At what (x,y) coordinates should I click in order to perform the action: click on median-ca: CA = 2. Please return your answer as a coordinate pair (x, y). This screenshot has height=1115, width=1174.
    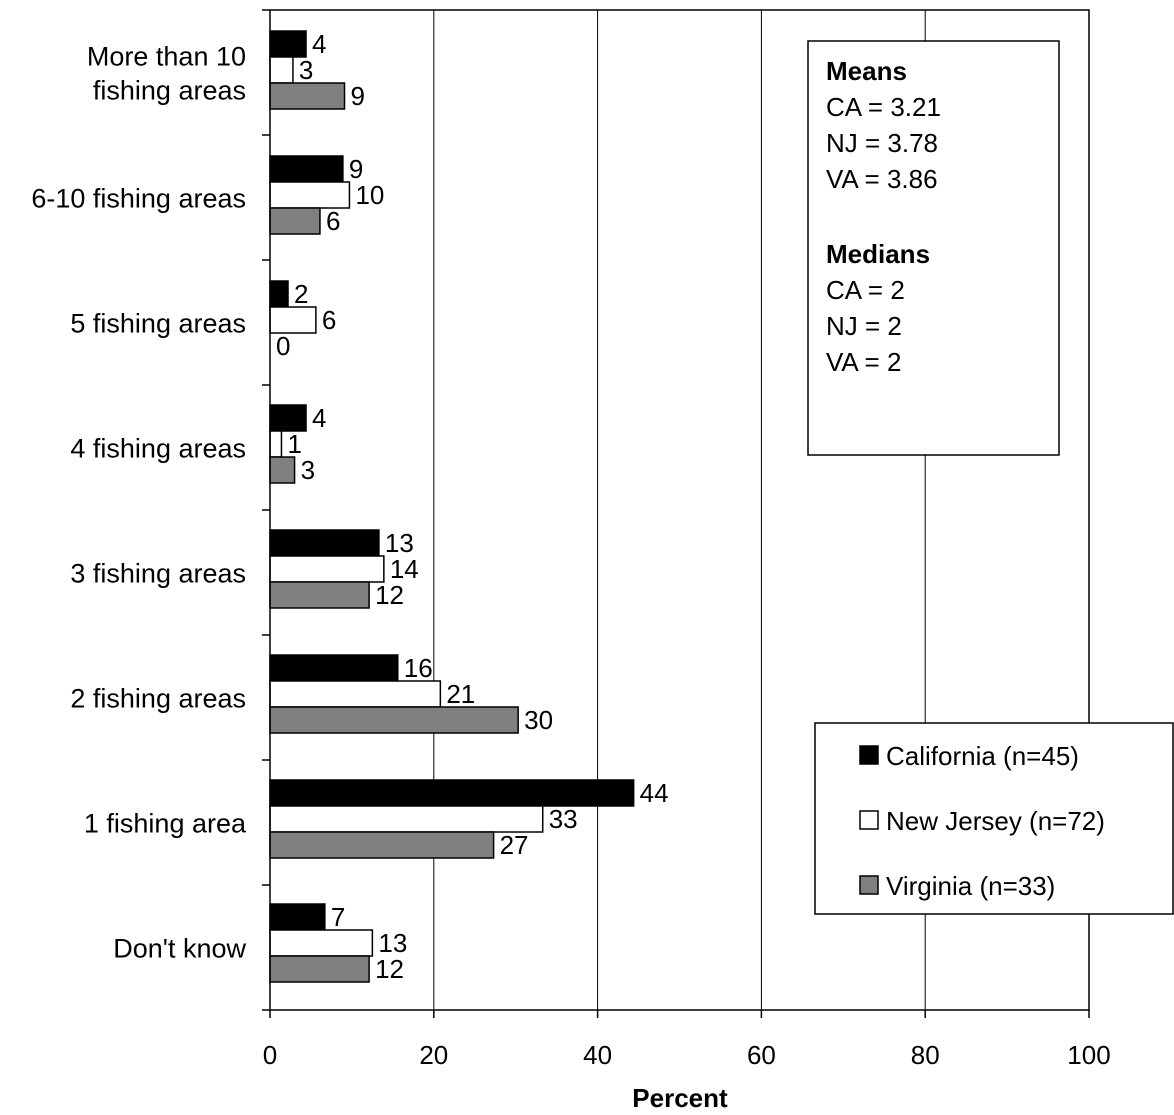
    Looking at the image, I should click on (865, 290).